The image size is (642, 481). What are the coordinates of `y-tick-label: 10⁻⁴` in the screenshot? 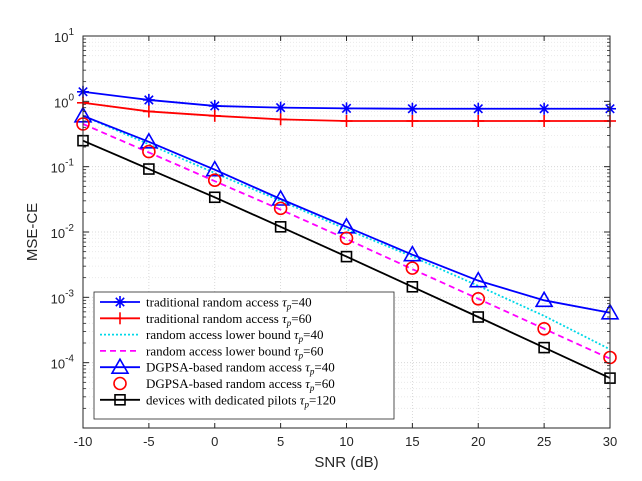 It's located at (63, 363).